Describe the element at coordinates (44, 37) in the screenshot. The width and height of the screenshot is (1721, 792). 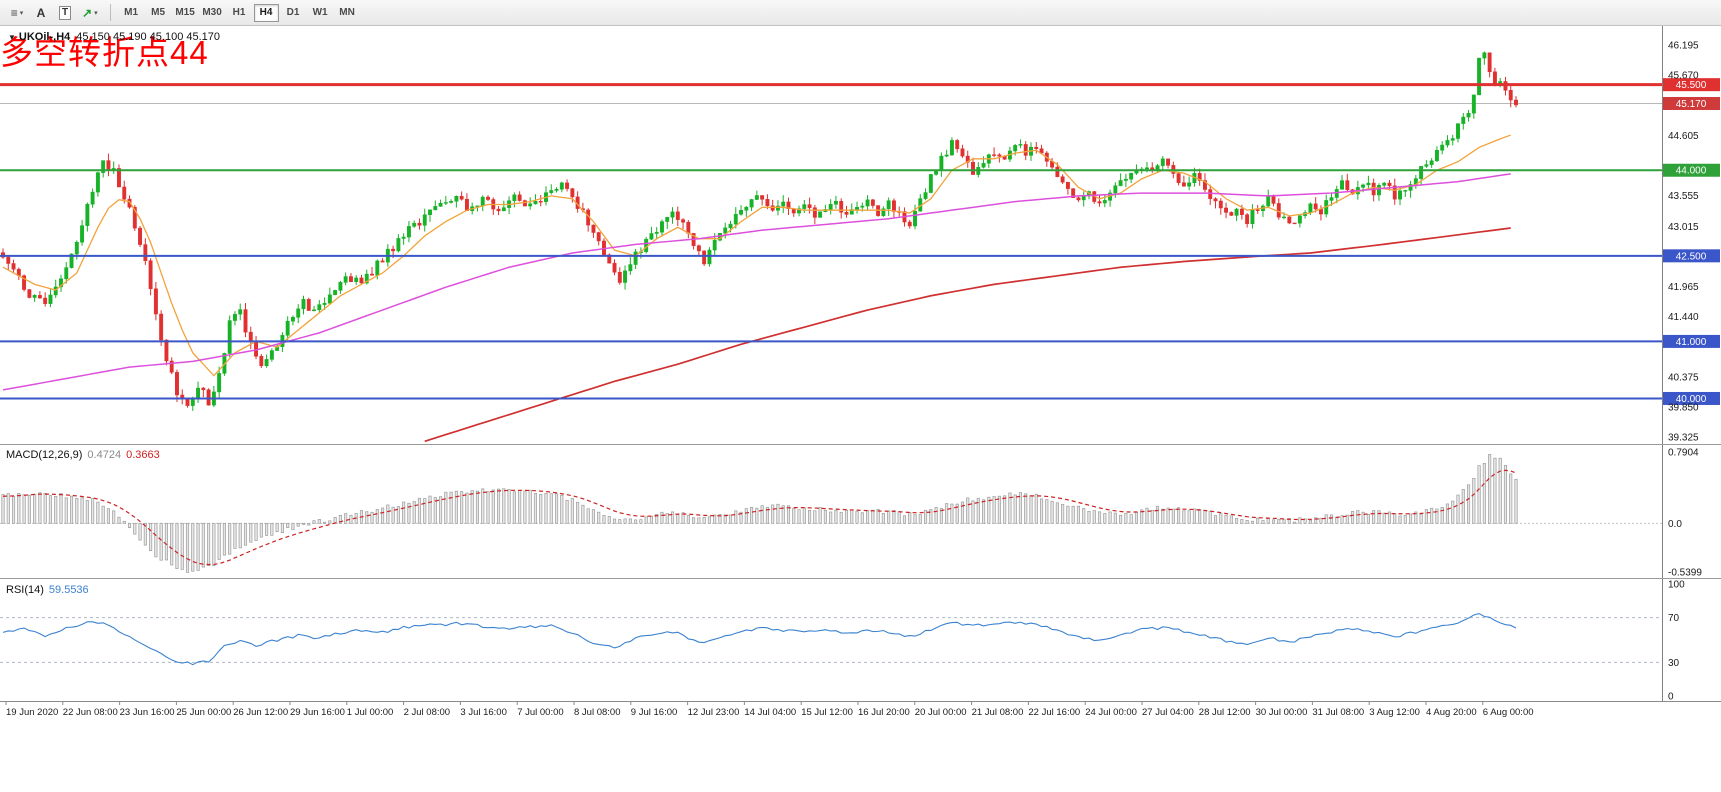
I see `symbol-name: UKOil-,H4` at that location.